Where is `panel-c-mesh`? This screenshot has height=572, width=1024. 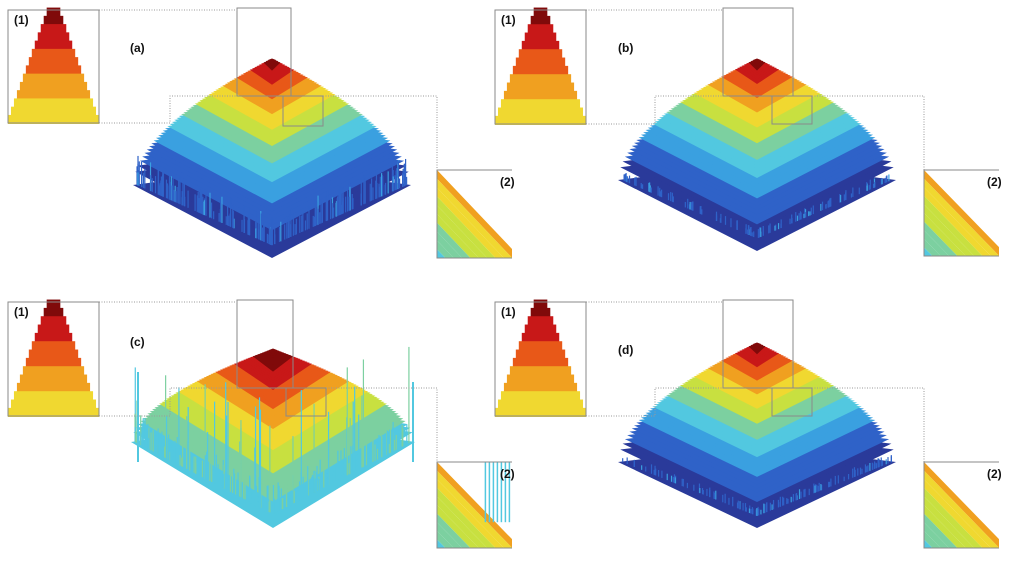 panel-c-mesh is located at coordinates (273, 437).